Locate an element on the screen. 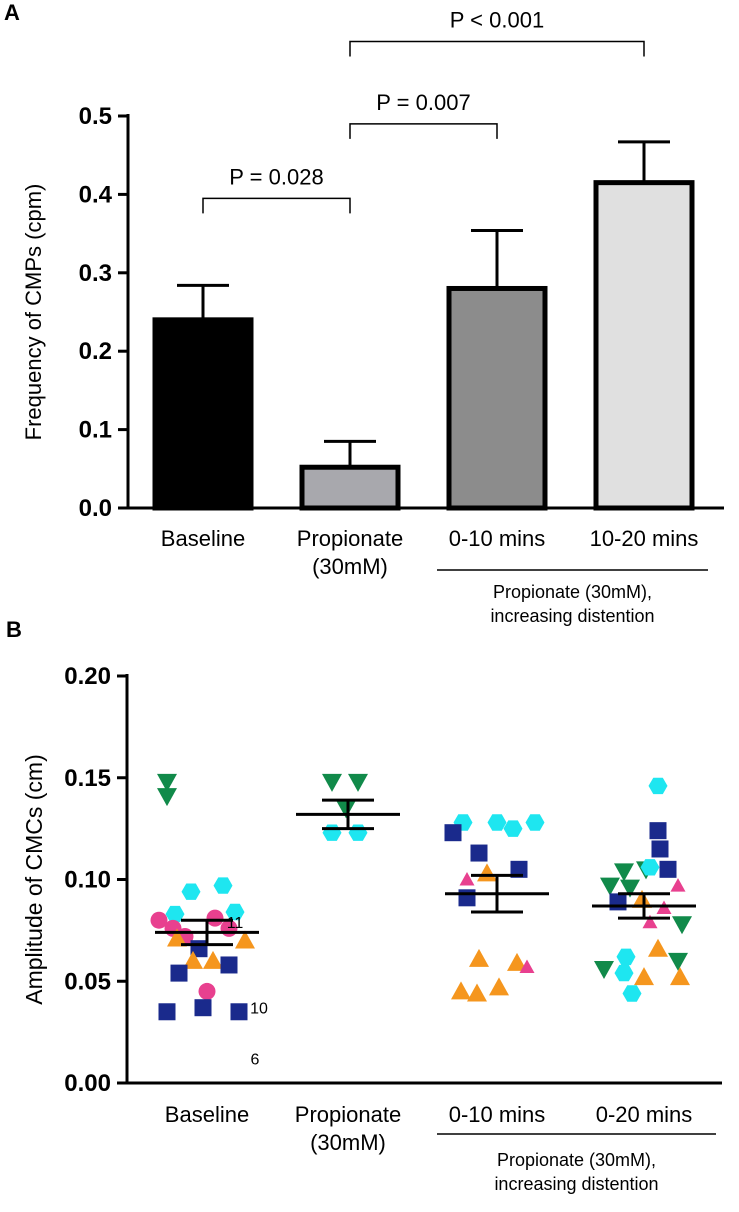 This screenshot has width=739, height=1212. category-label: 0-20 mins is located at coordinates (644, 1114).